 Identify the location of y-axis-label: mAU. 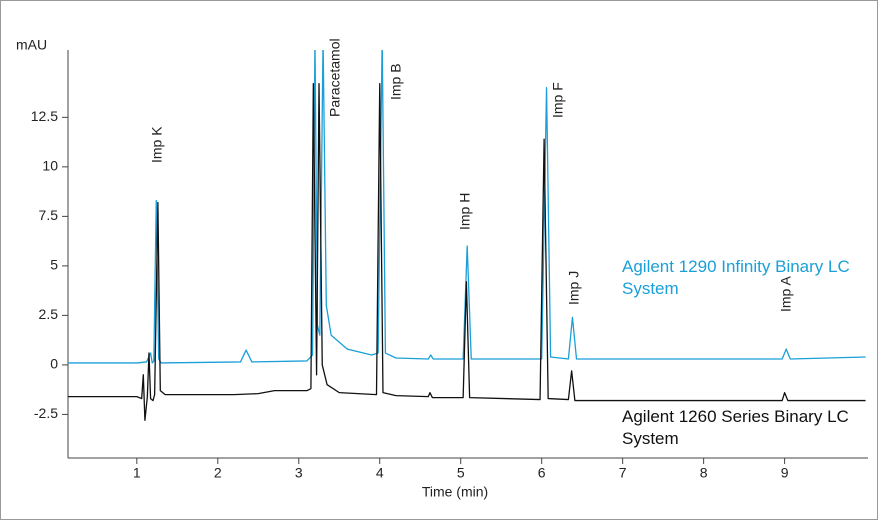
(31, 45).